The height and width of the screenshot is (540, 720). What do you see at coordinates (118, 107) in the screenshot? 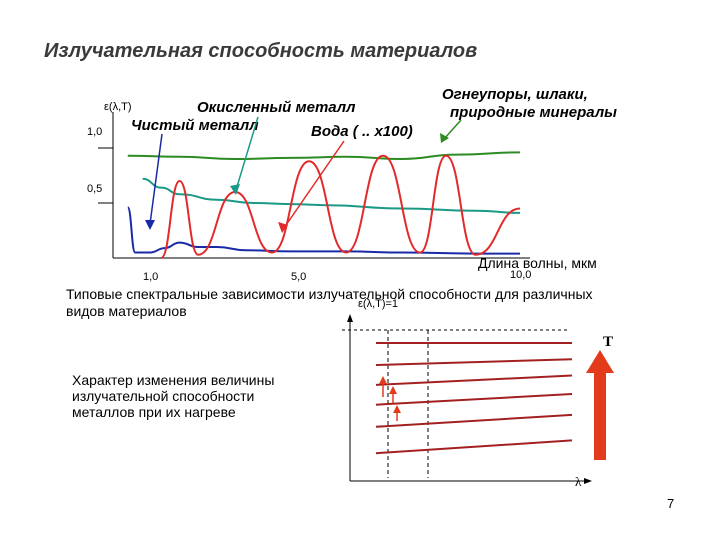
I see `y-axis-label: ε(λ,T)` at bounding box center [118, 107].